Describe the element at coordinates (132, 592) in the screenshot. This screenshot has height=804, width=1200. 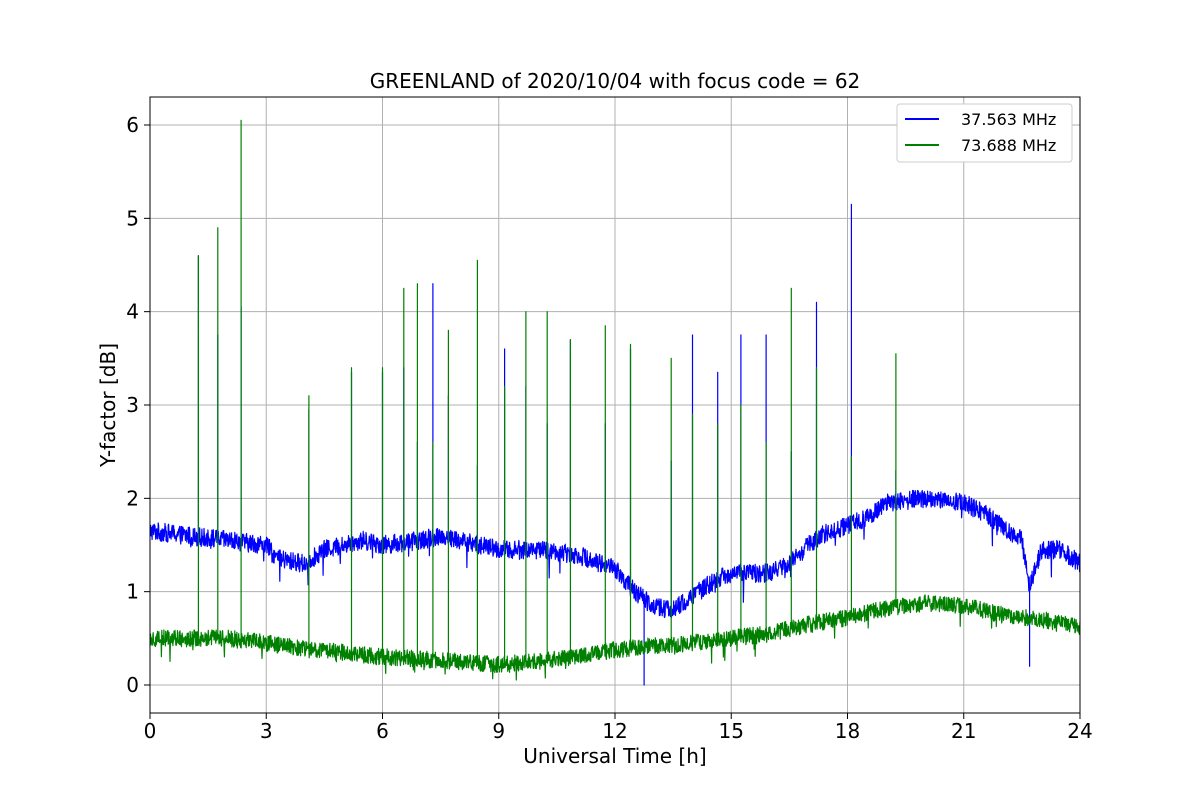
I see `y-tick-label: 1` at that location.